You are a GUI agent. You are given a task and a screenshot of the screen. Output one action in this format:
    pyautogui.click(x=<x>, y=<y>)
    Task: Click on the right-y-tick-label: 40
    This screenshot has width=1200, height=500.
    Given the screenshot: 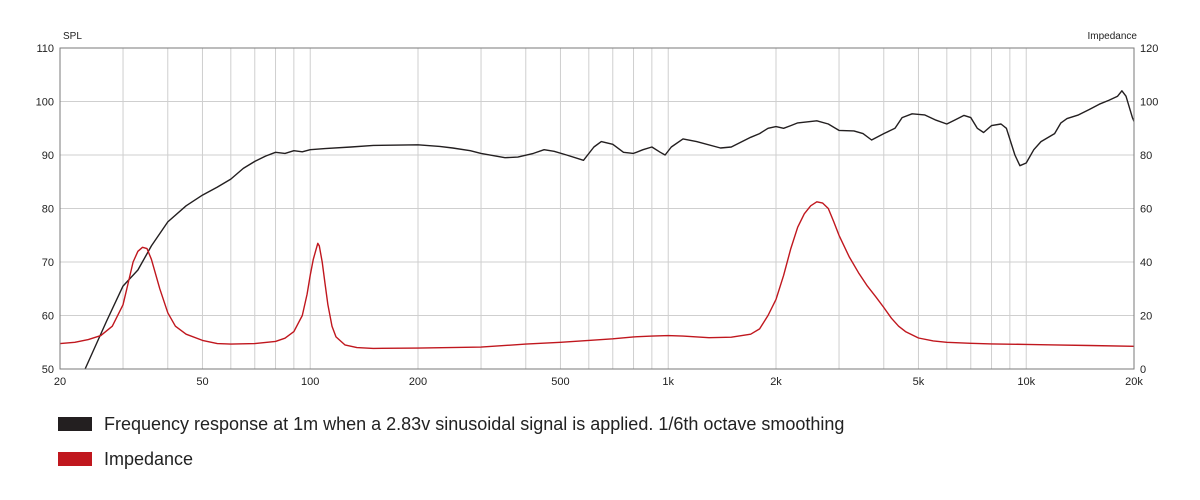 What is the action you would take?
    pyautogui.click(x=1146, y=263)
    